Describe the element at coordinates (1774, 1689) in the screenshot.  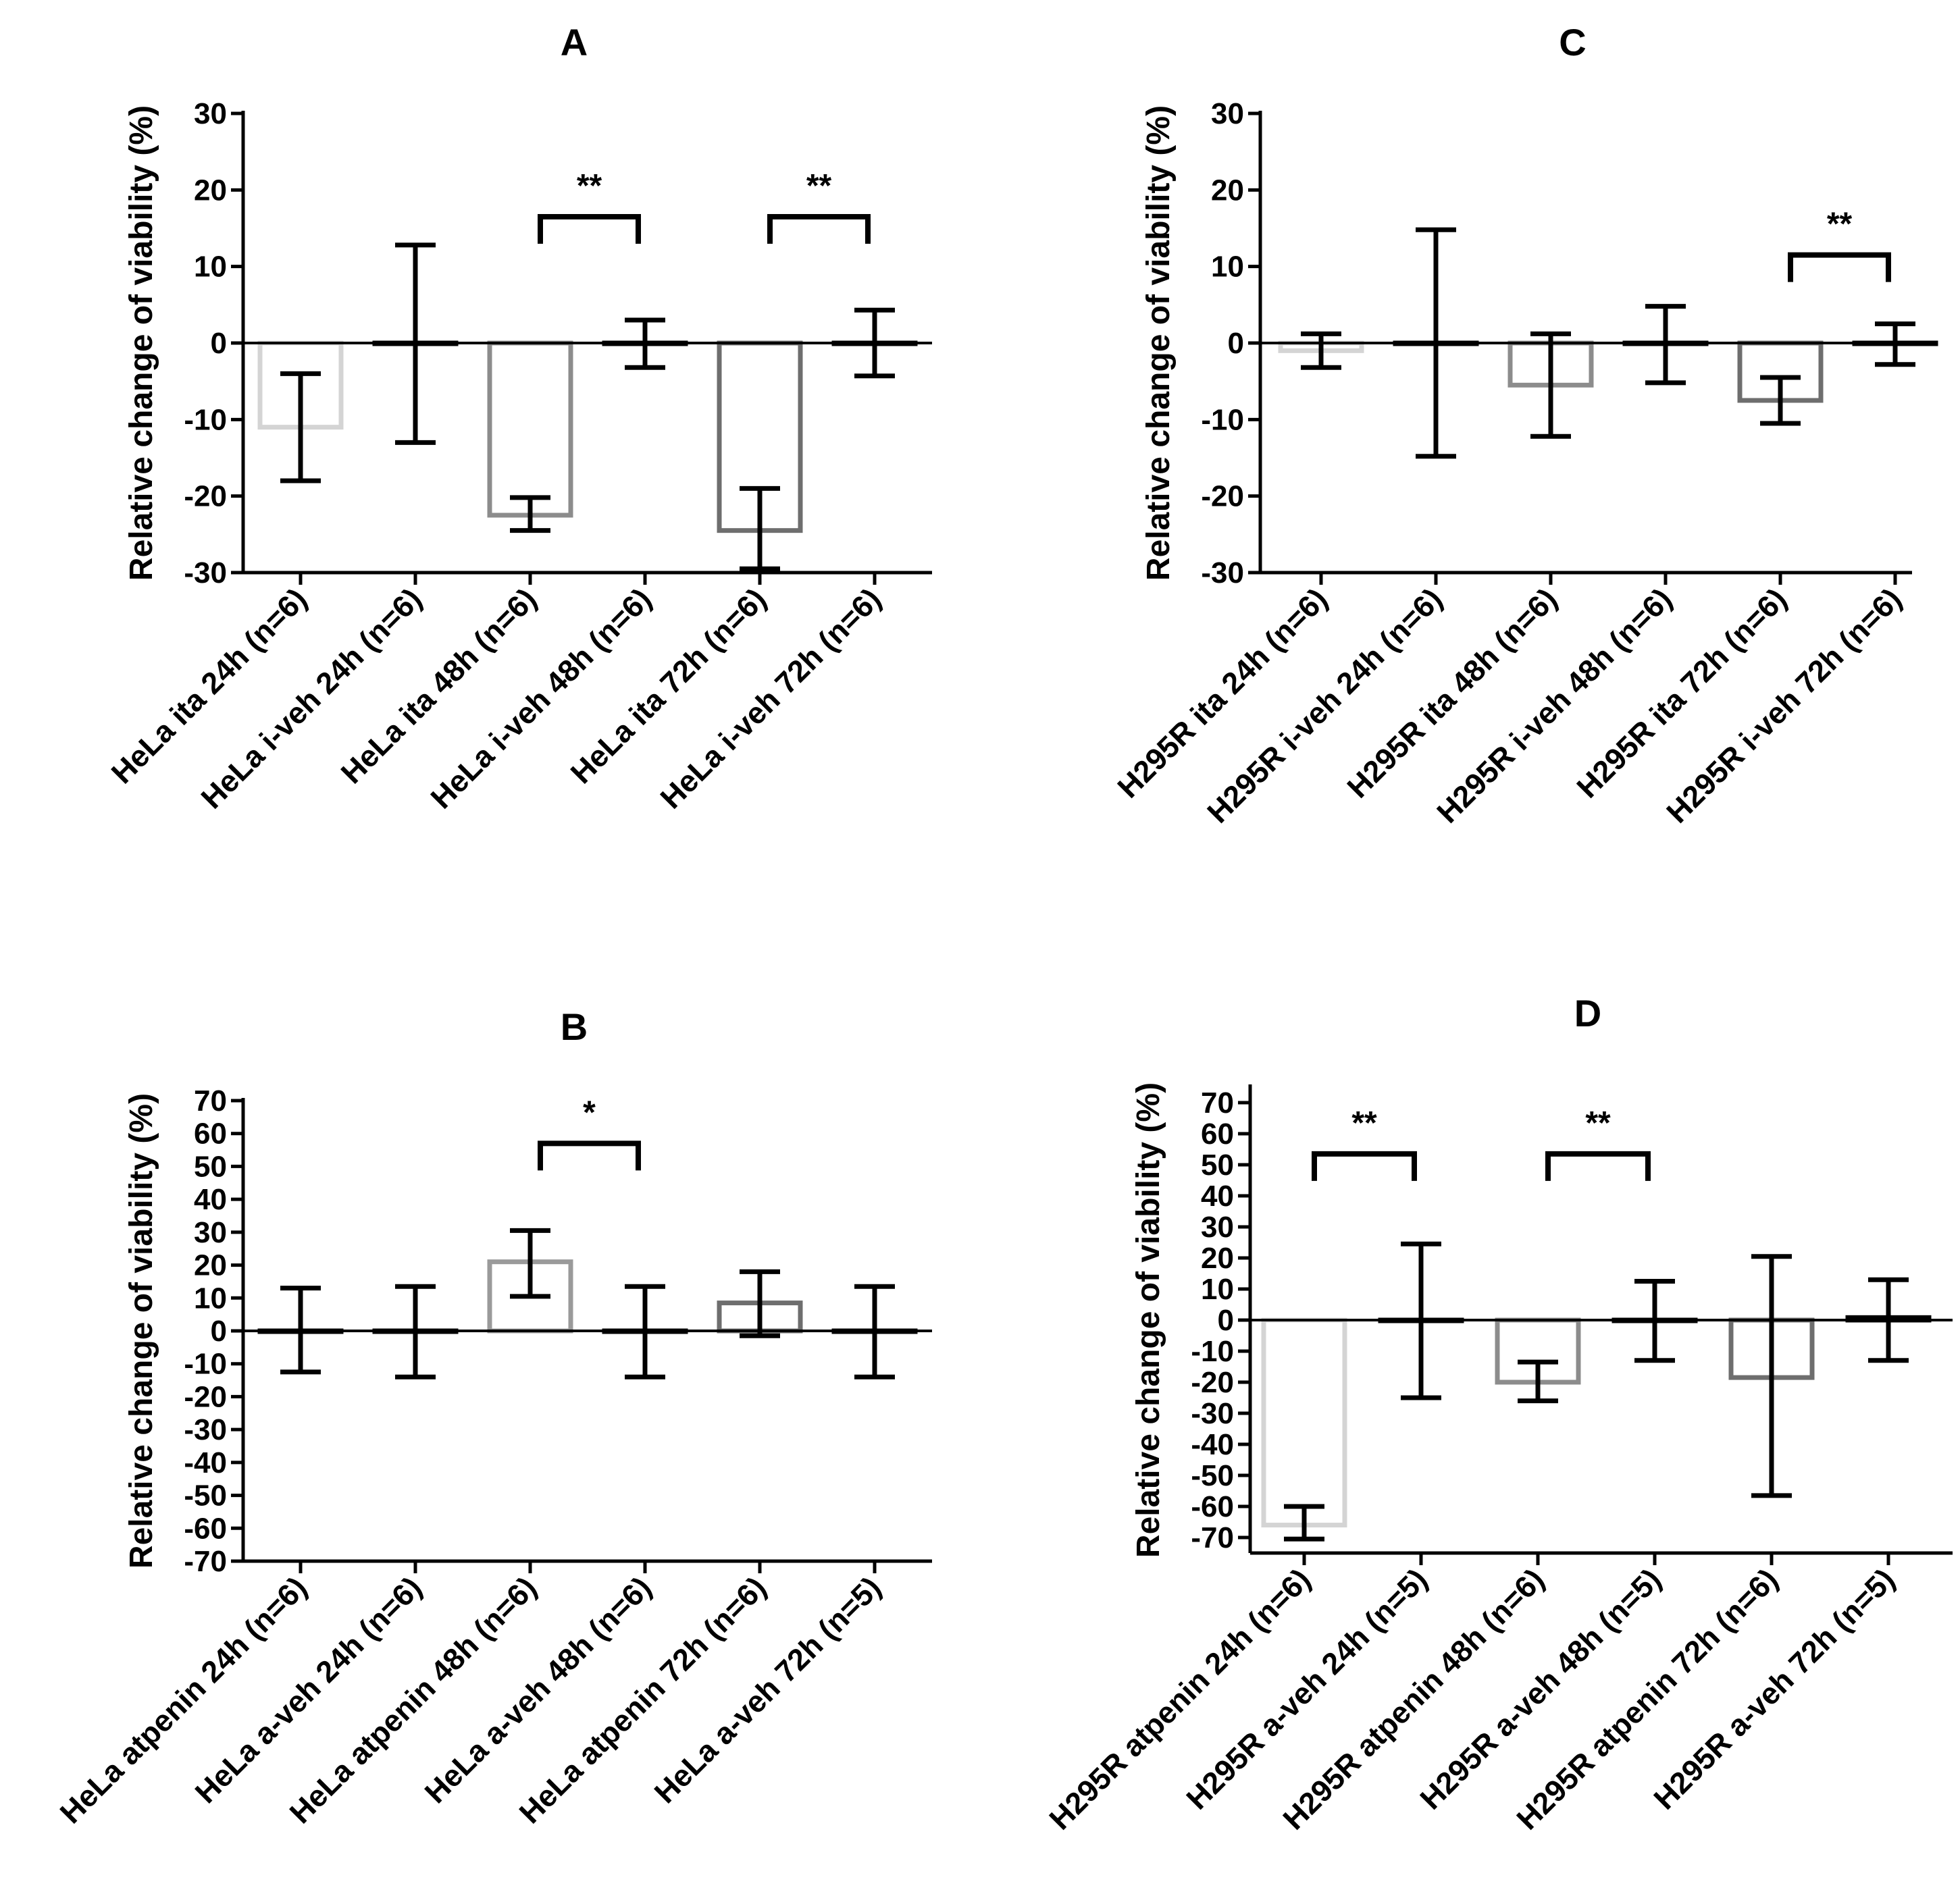
I see `x-tick-label: H295R a-veh 72h (n=5)` at that location.